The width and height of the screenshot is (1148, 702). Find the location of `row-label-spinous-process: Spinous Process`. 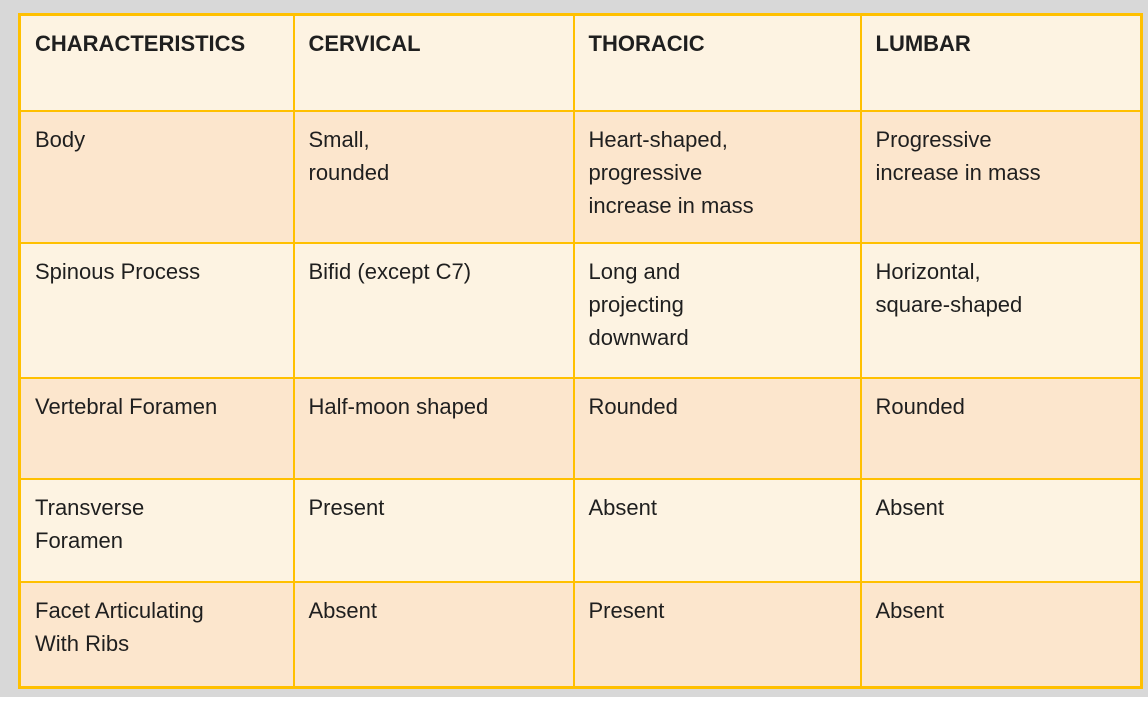

row-label-spinous-process: Spinous Process is located at coordinates (156, 310).